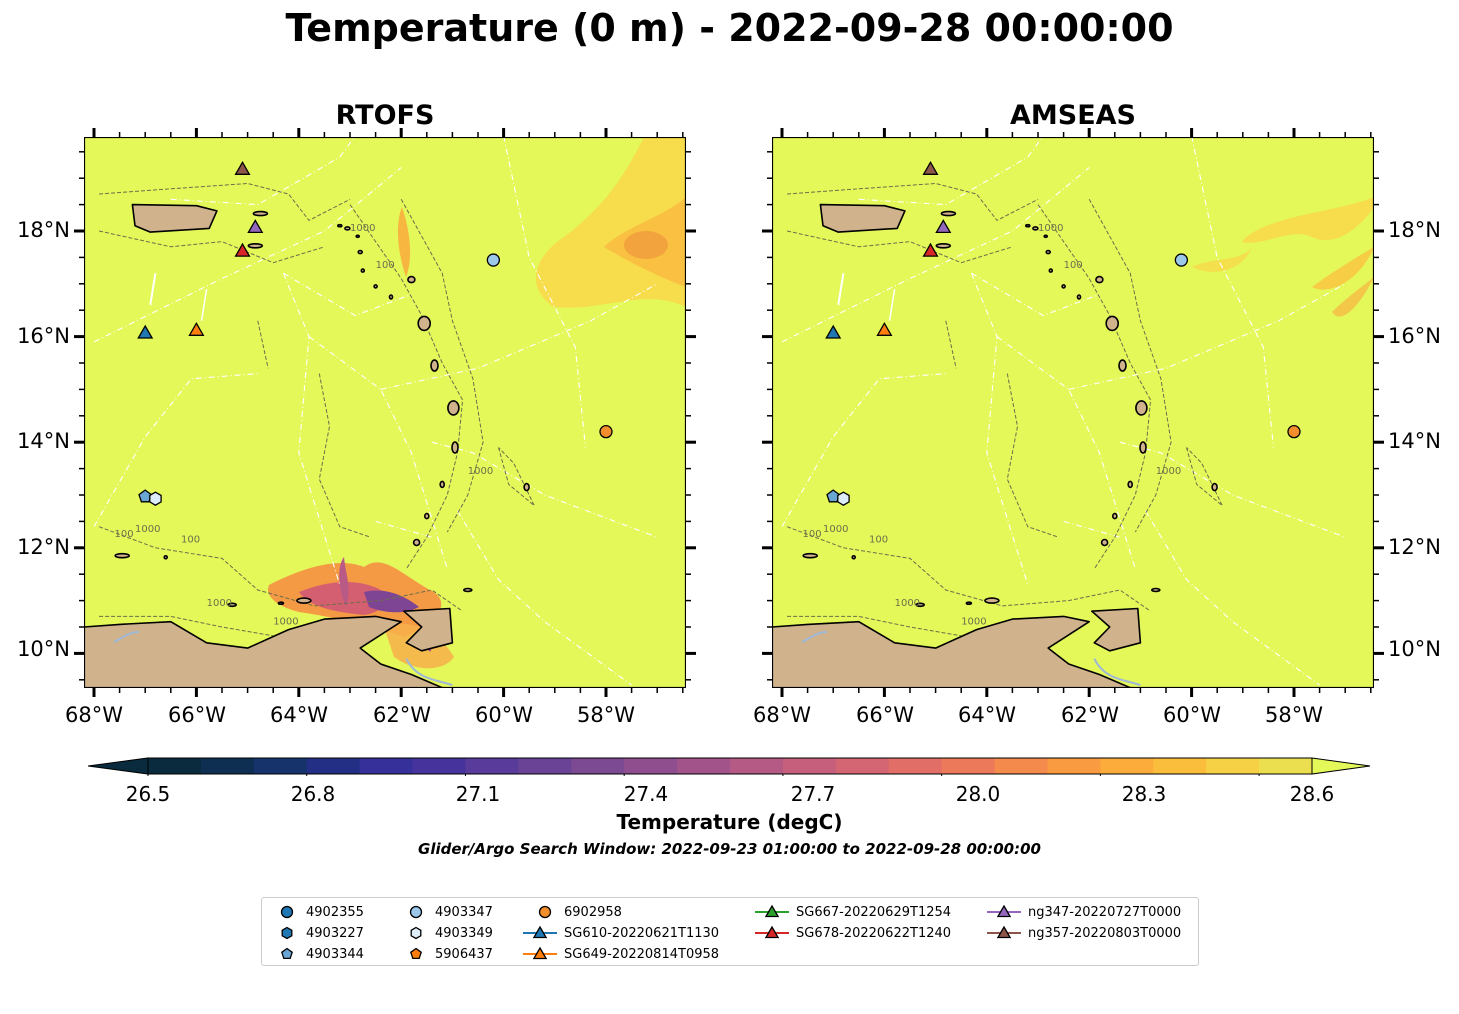 Image resolution: width=1459 pixels, height=1014 pixels. I want to click on legend-label: SG678-20220622T1240, so click(874, 933).